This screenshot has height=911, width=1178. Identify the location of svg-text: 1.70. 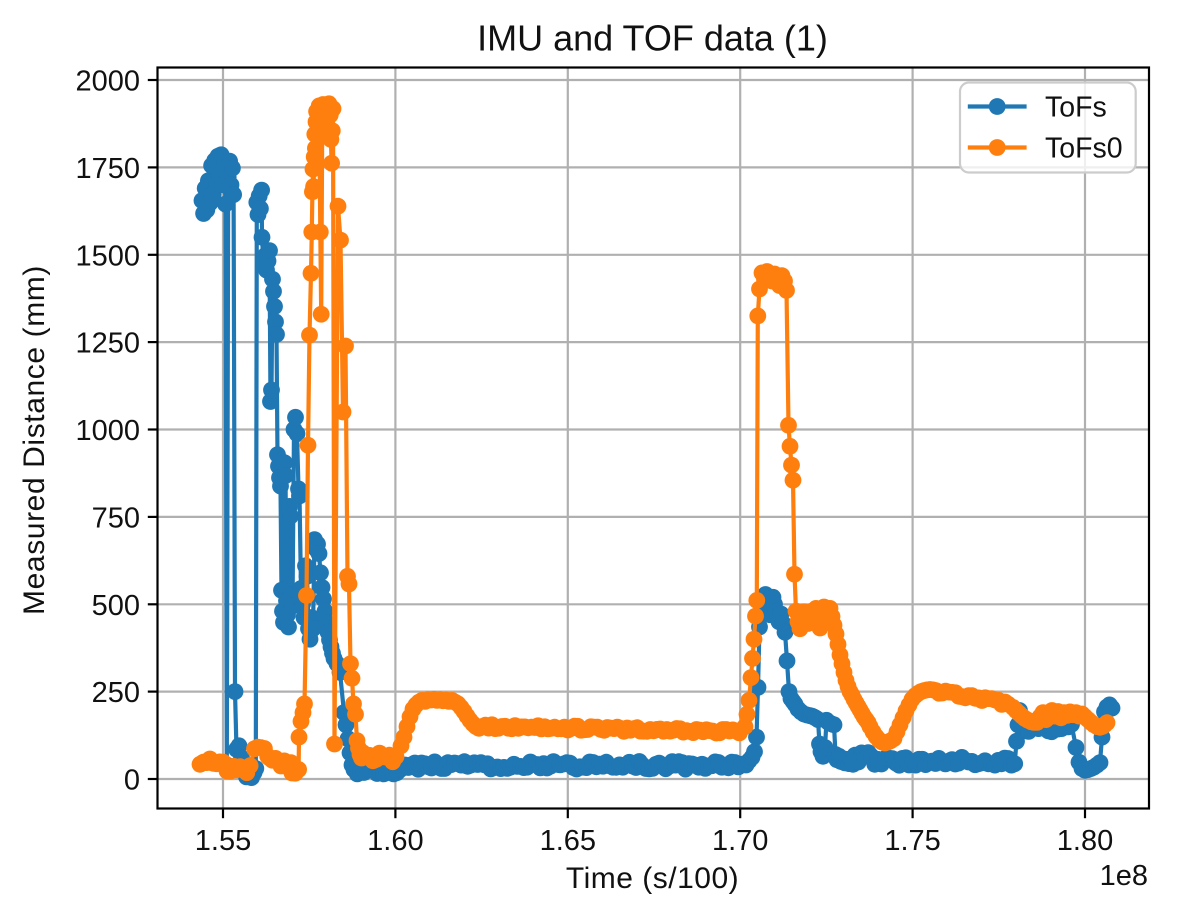
(740, 841).